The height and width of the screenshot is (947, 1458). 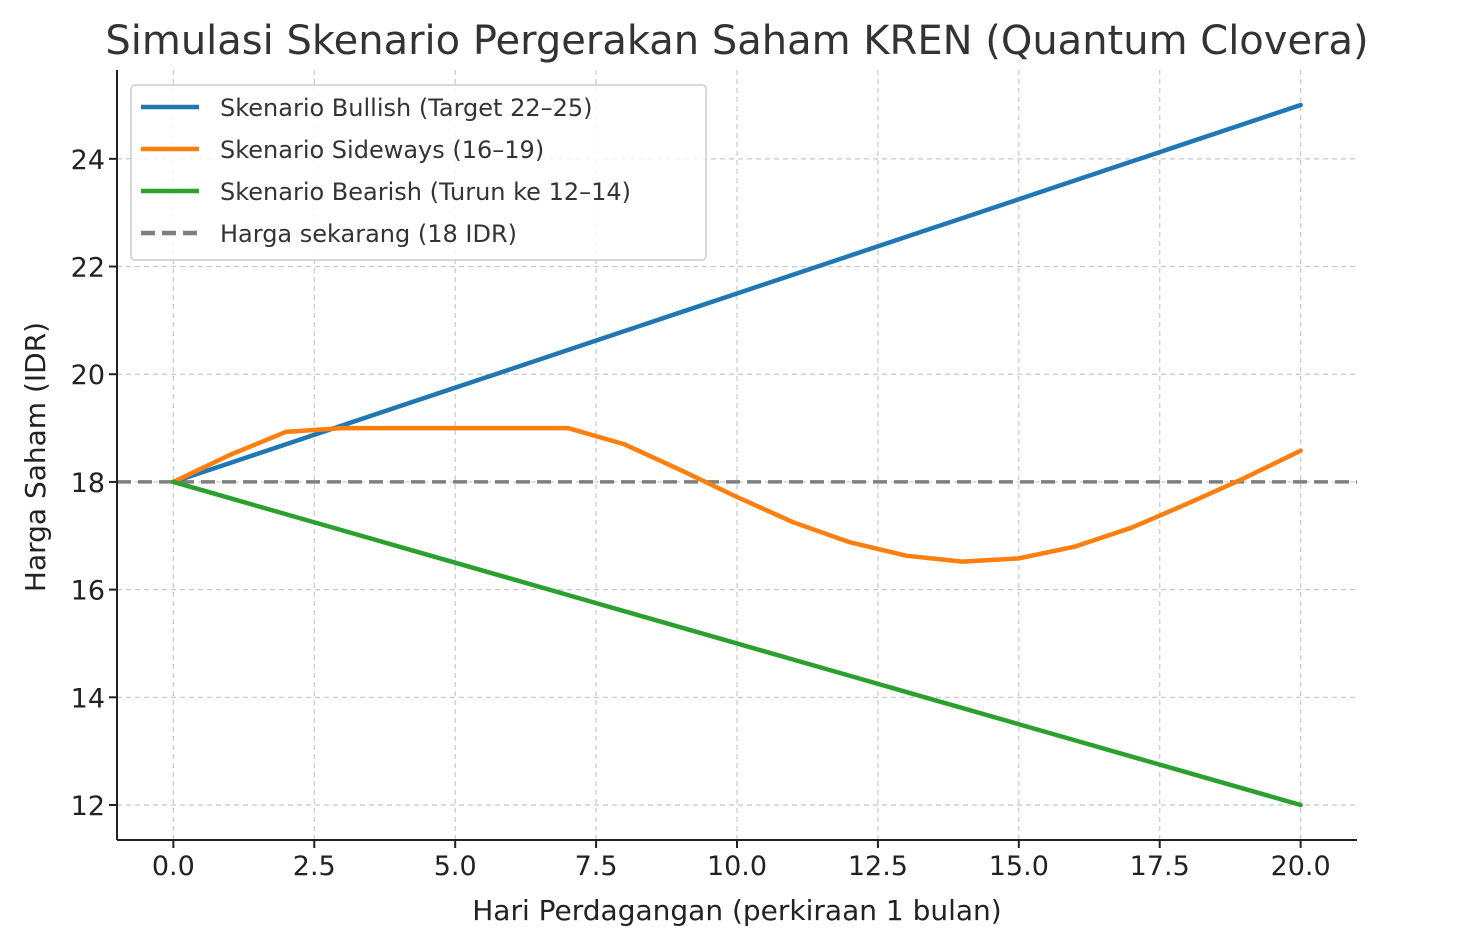 What do you see at coordinates (737, 866) in the screenshot?
I see `x-tick-label: 10.0` at bounding box center [737, 866].